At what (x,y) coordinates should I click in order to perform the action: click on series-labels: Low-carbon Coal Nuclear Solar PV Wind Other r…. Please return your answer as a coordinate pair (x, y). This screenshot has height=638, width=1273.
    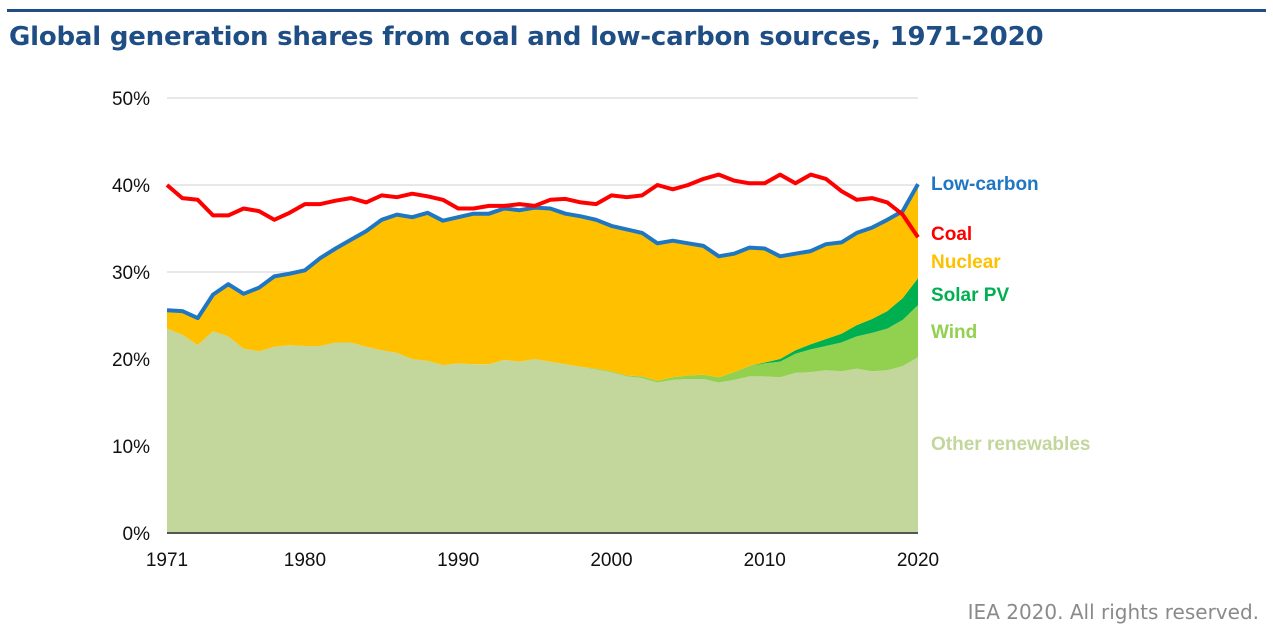
    Looking at the image, I should click on (1010, 314).